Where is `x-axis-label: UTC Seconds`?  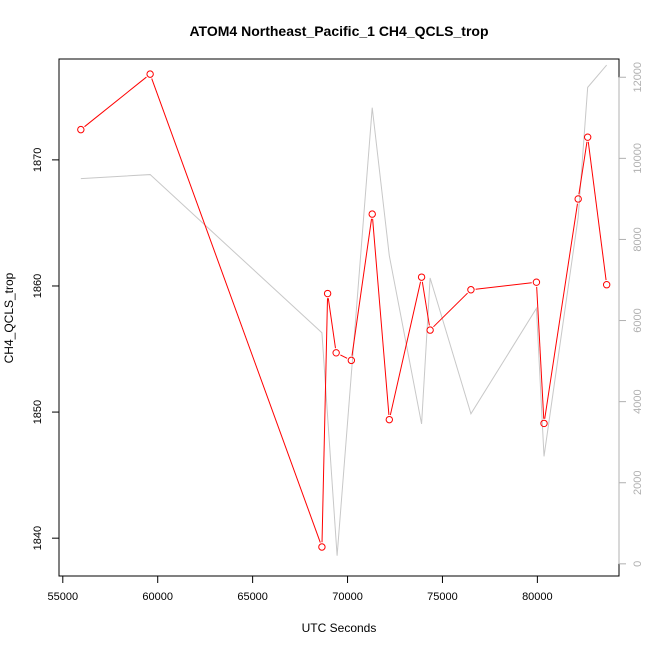
x-axis-label: UTC Seconds is located at coordinates (339, 628).